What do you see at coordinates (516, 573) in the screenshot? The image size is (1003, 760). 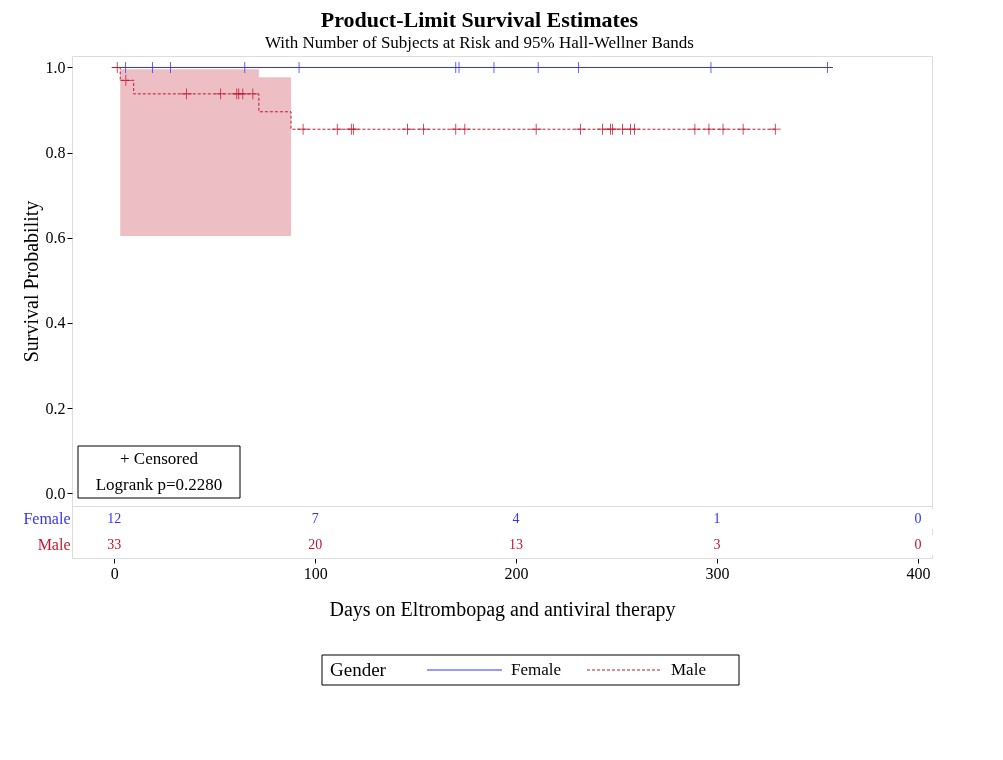 I see `x-tick-label: 200` at bounding box center [516, 573].